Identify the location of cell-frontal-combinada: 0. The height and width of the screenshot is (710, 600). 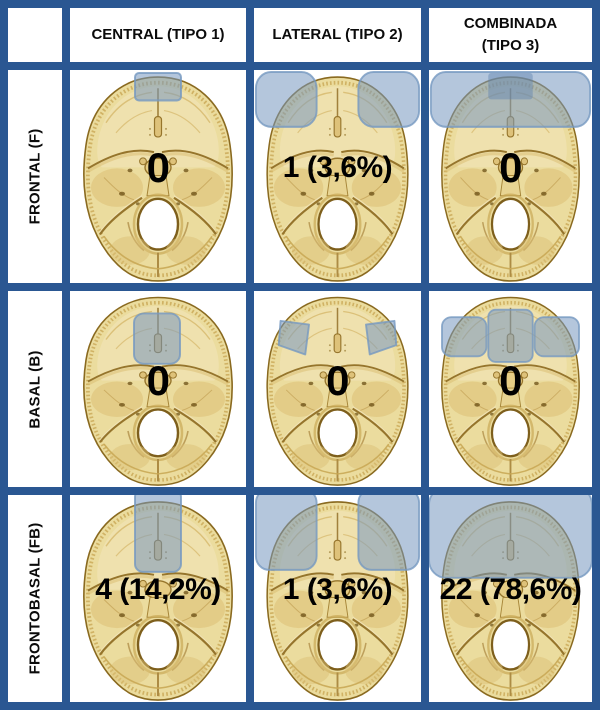
(510, 176).